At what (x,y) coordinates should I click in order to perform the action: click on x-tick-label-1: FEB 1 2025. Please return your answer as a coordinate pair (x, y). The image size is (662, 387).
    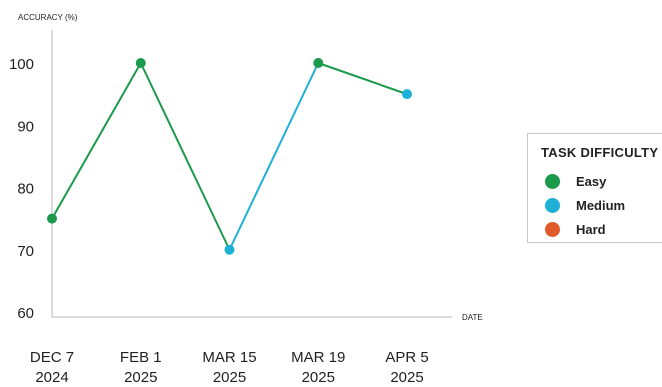
    Looking at the image, I should click on (141, 367).